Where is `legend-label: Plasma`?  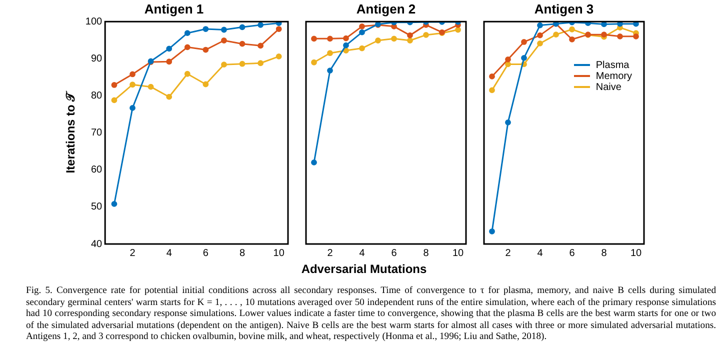 legend-label: Plasma is located at coordinates (613, 65).